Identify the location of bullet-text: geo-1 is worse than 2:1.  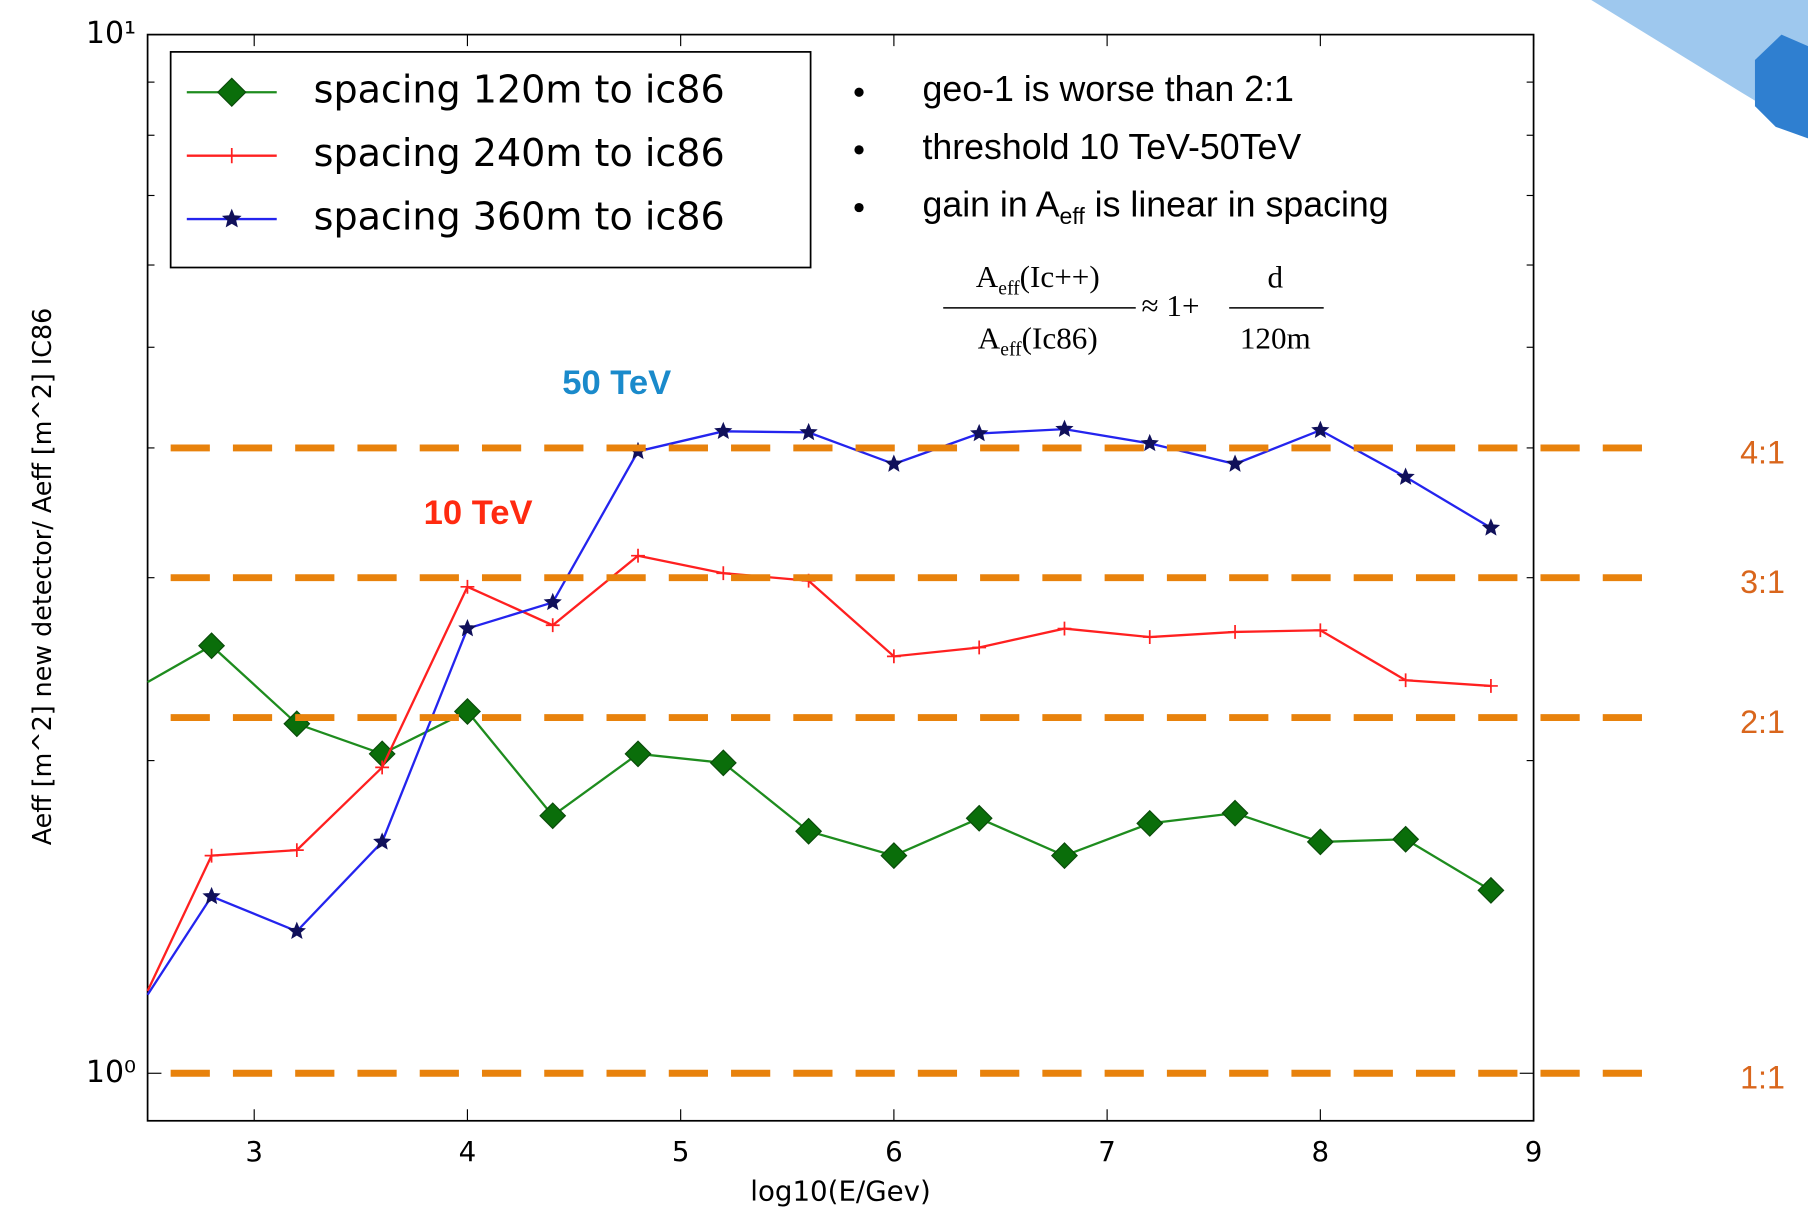
(1107, 90).